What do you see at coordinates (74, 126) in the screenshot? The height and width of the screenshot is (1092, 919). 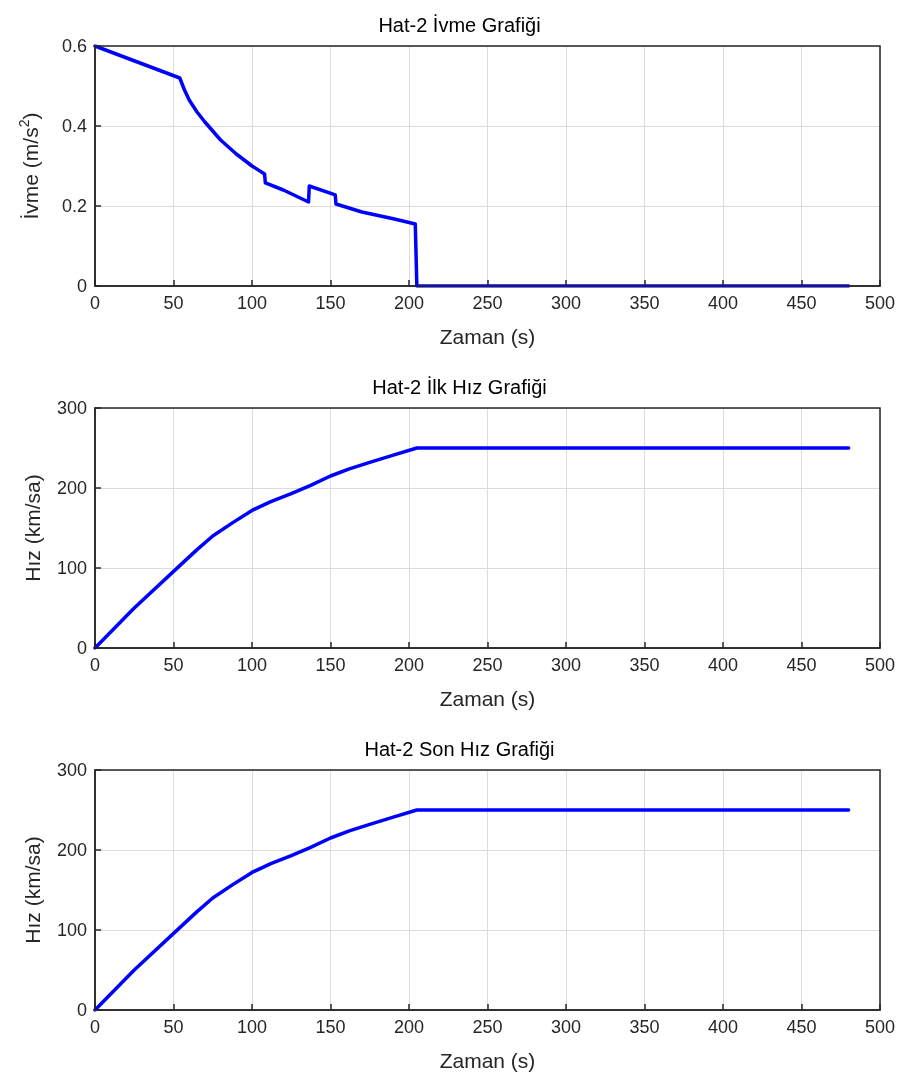 I see `y-tick-label: 0.4` at bounding box center [74, 126].